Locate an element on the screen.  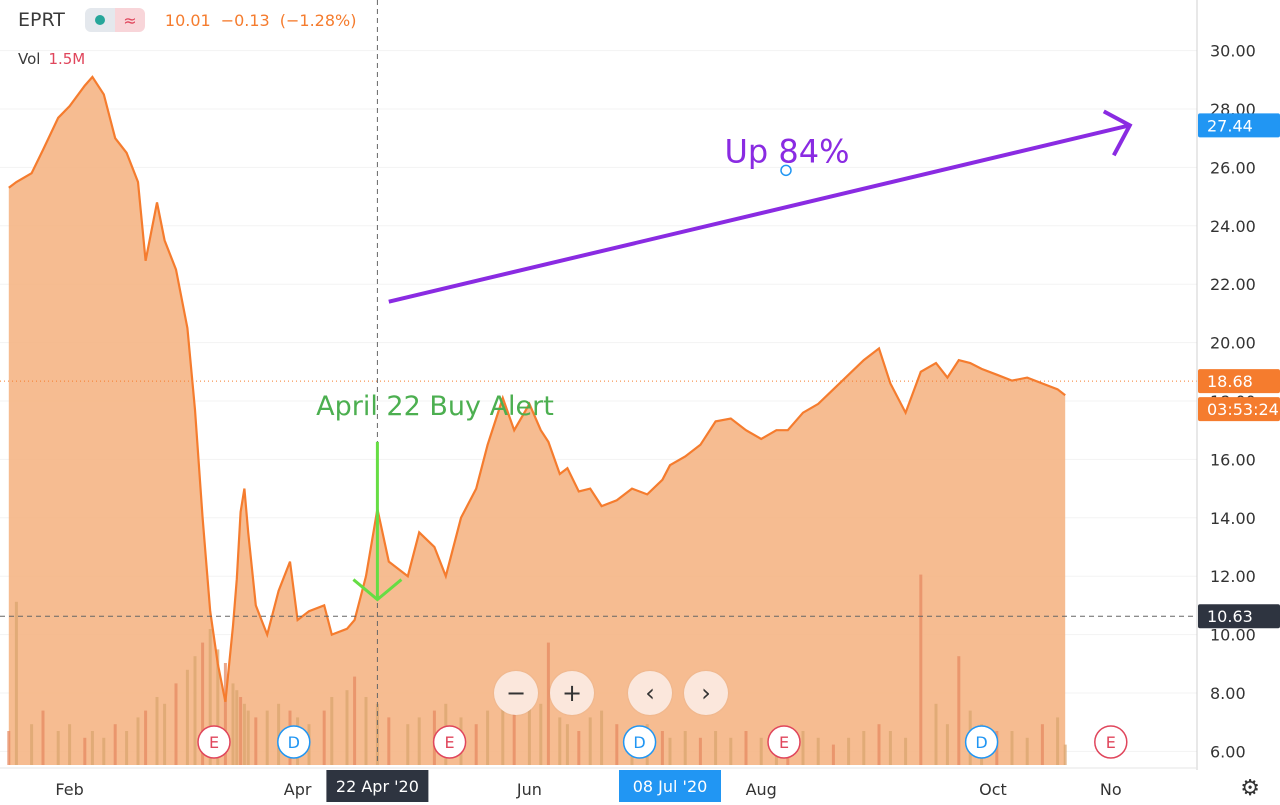
approx-icon: ≈ is located at coordinates (130, 20).